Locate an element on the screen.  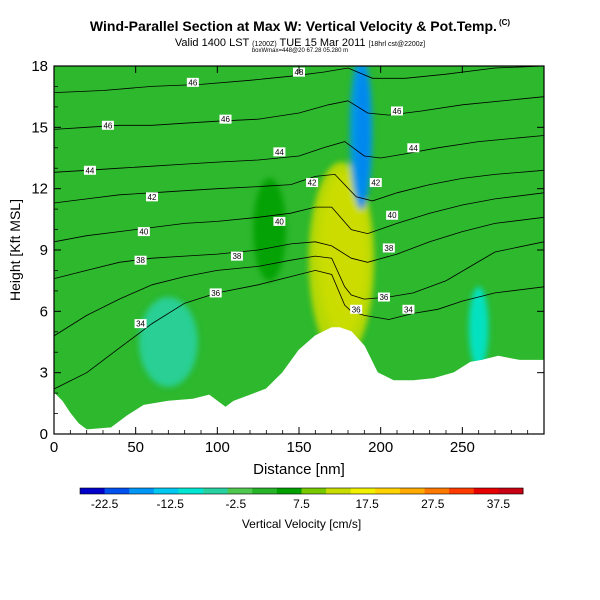
terrain-mask is located at coordinates (299, 380).